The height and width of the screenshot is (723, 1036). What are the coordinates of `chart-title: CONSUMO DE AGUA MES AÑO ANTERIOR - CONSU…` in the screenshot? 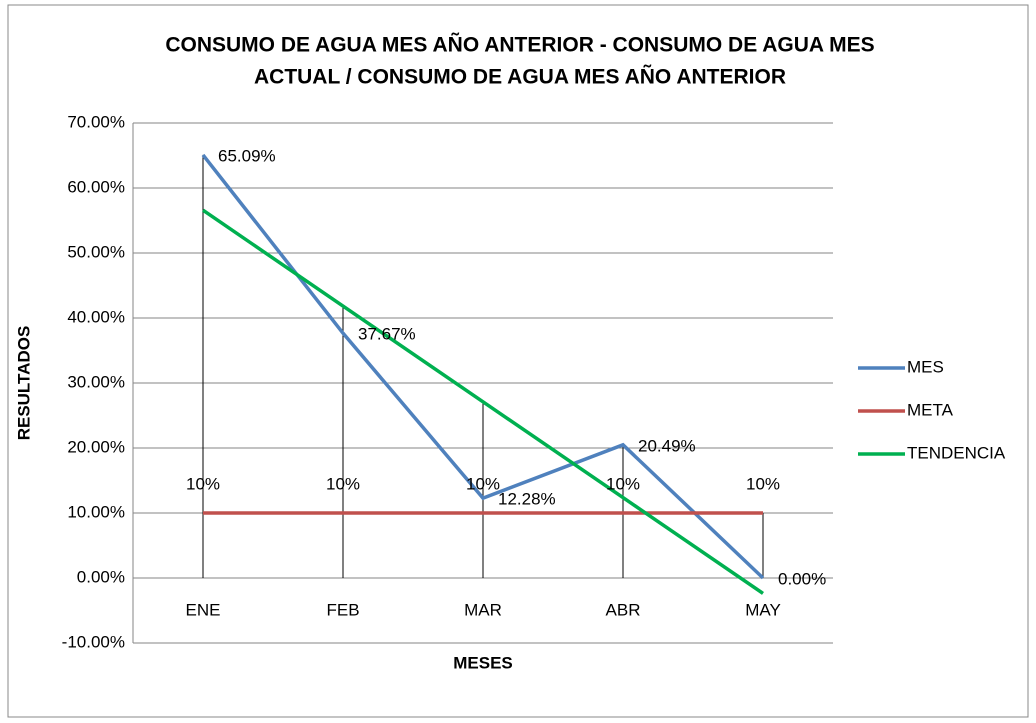 It's located at (519, 45).